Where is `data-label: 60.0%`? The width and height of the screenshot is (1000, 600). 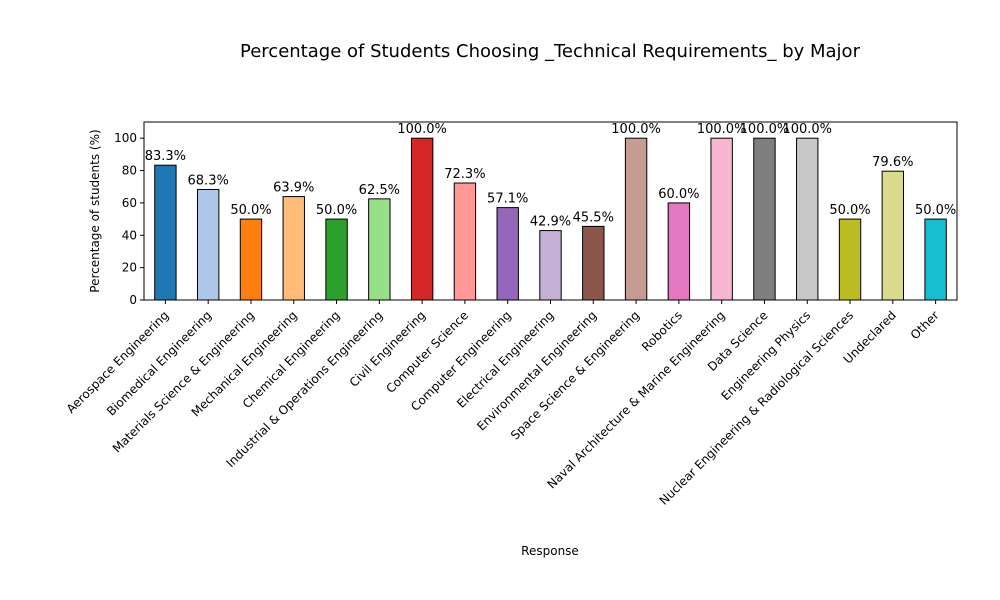 data-label: 60.0% is located at coordinates (678, 194).